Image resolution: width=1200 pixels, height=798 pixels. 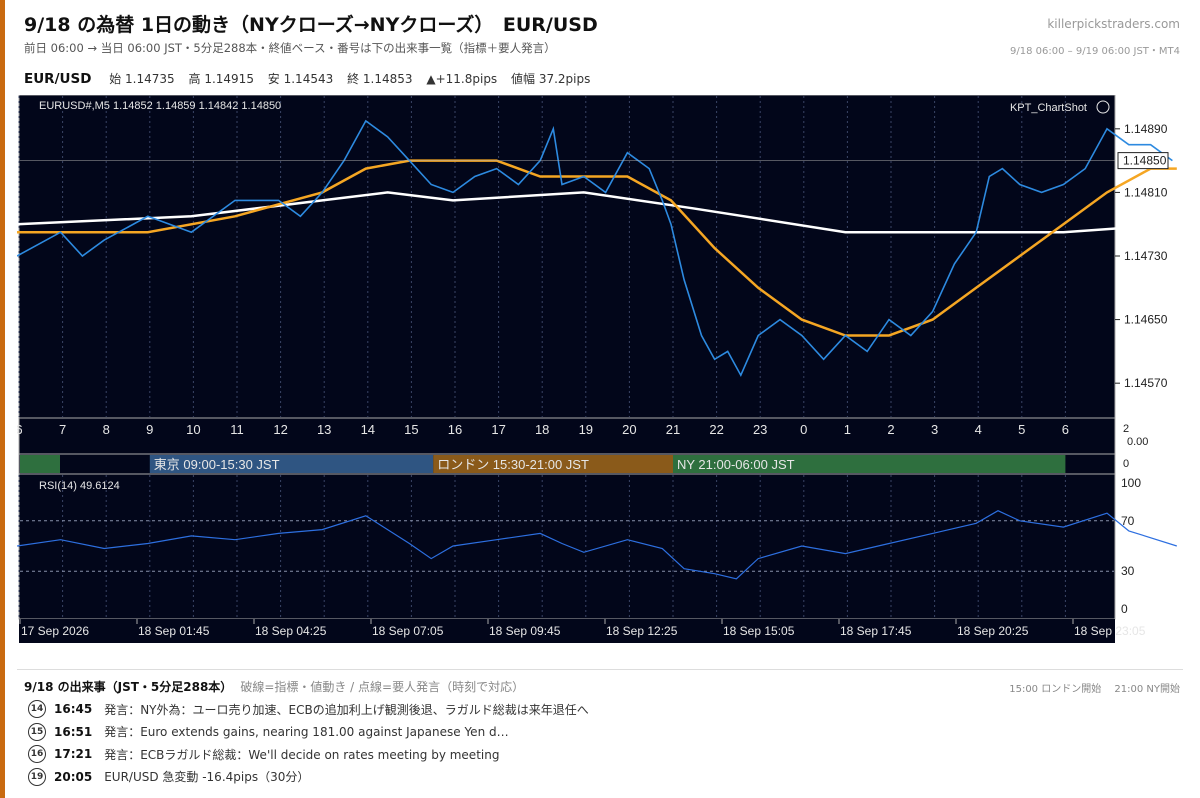 What do you see at coordinates (408, 631) in the screenshot?
I see `date-tick-label: 18 Sep 07:05` at bounding box center [408, 631].